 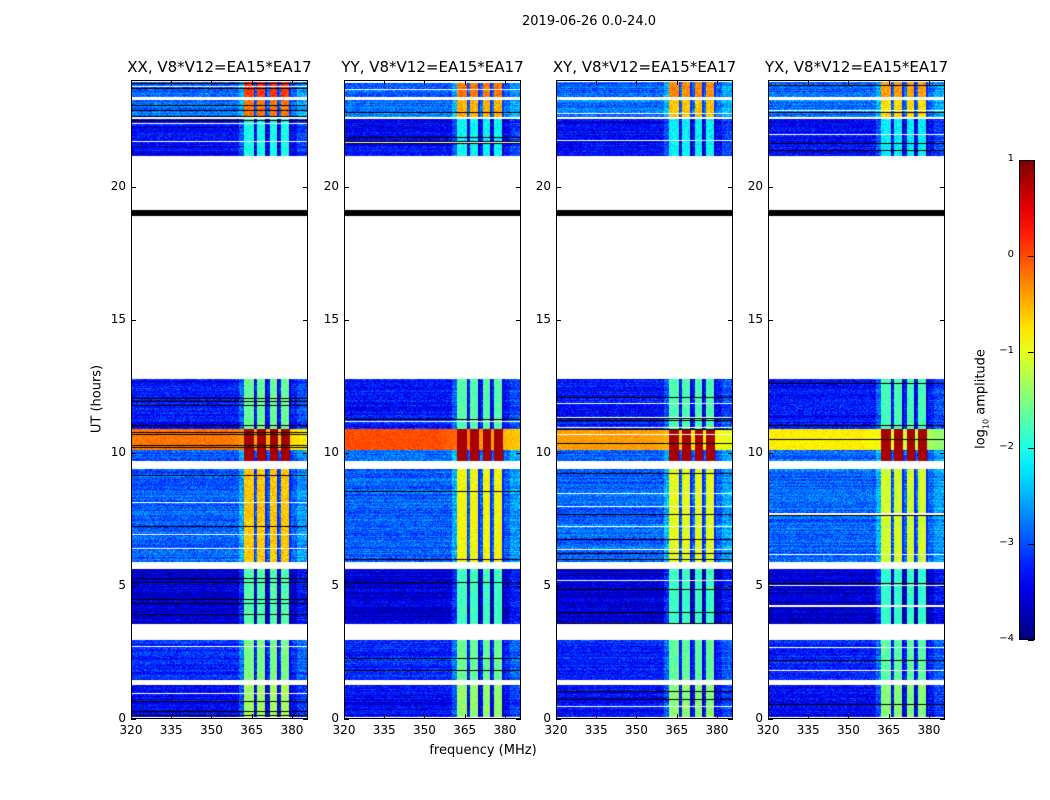 What do you see at coordinates (432, 67) in the screenshot?
I see `panel-title: YY, V8*V12=EA15*EA17` at bounding box center [432, 67].